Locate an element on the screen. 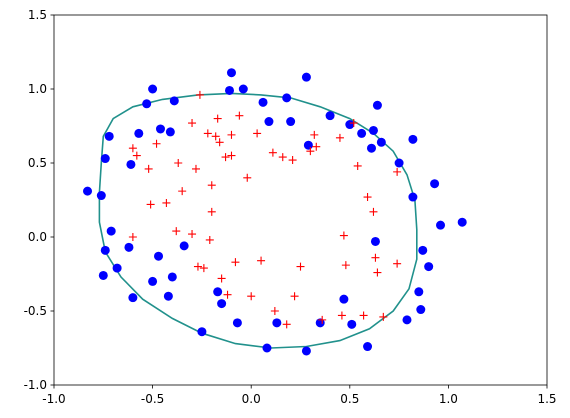 The image size is (570, 418). x-tick-label: 1.5 is located at coordinates (546, 399).